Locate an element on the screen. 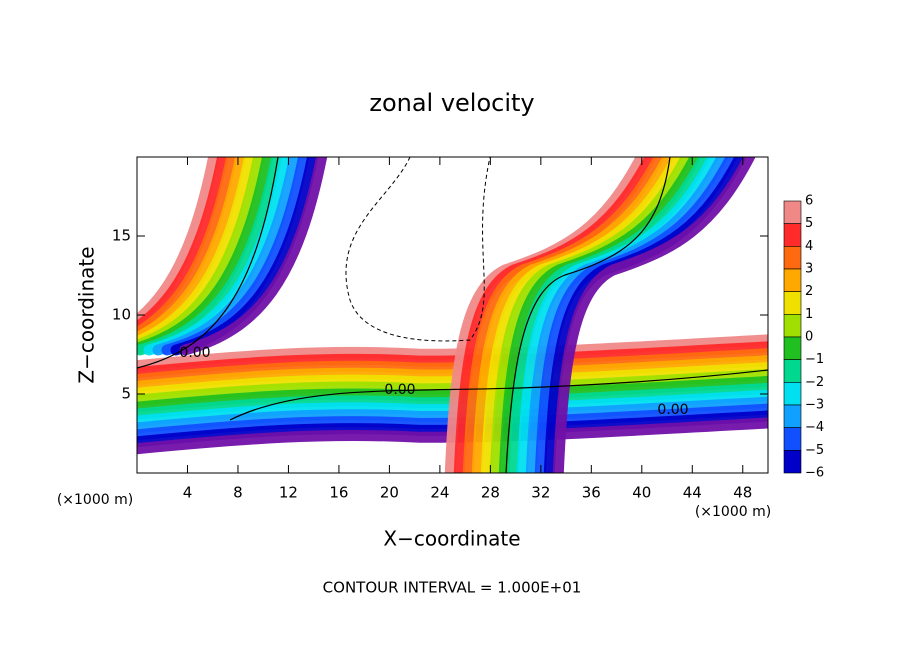  x-tick-label: 28 is located at coordinates (490, 493).